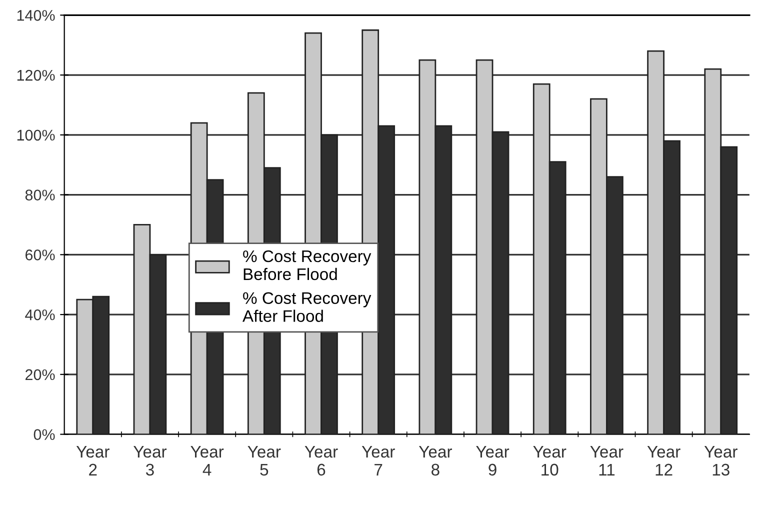 The height and width of the screenshot is (505, 757). Describe the element at coordinates (93, 461) in the screenshot. I see `x-tick-label: Year 2` at that location.